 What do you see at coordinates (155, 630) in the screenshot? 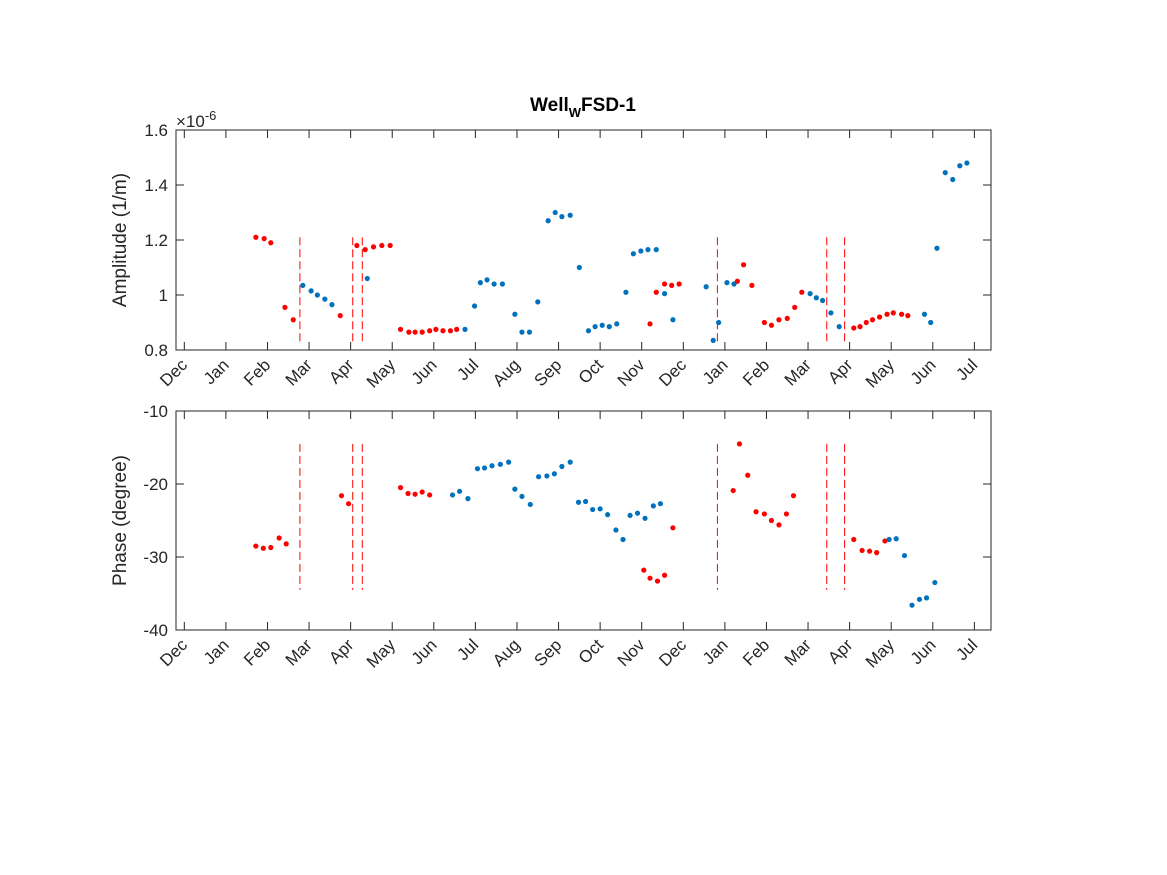
I see `y-tick-label: -40` at bounding box center [155, 630].